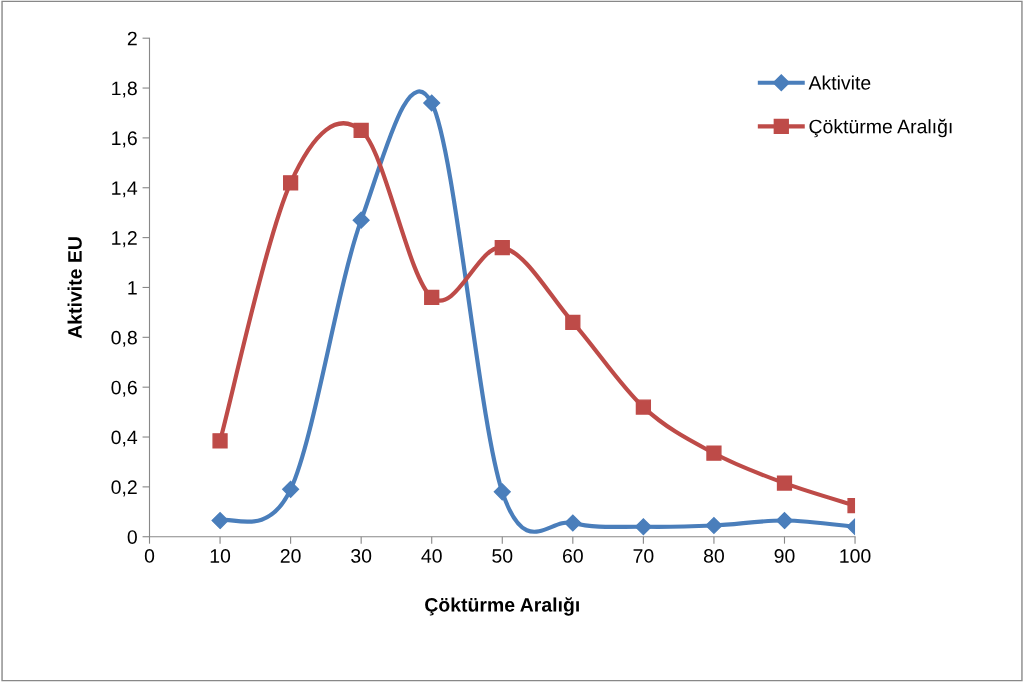 This screenshot has height=682, width=1024. I want to click on y-tick-label: 1,8, so click(124, 89).